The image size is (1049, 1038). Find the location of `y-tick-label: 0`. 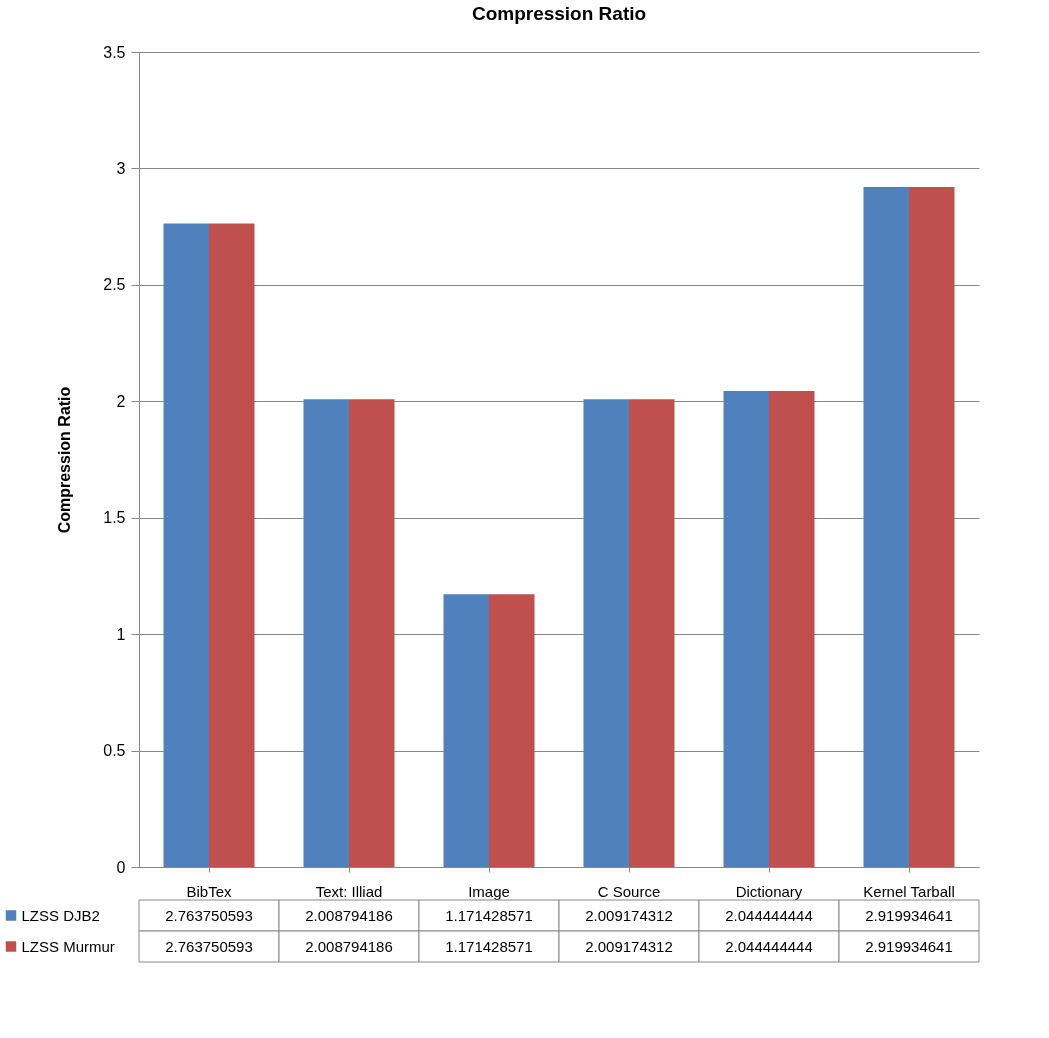

y-tick-label: 0 is located at coordinates (121, 867).